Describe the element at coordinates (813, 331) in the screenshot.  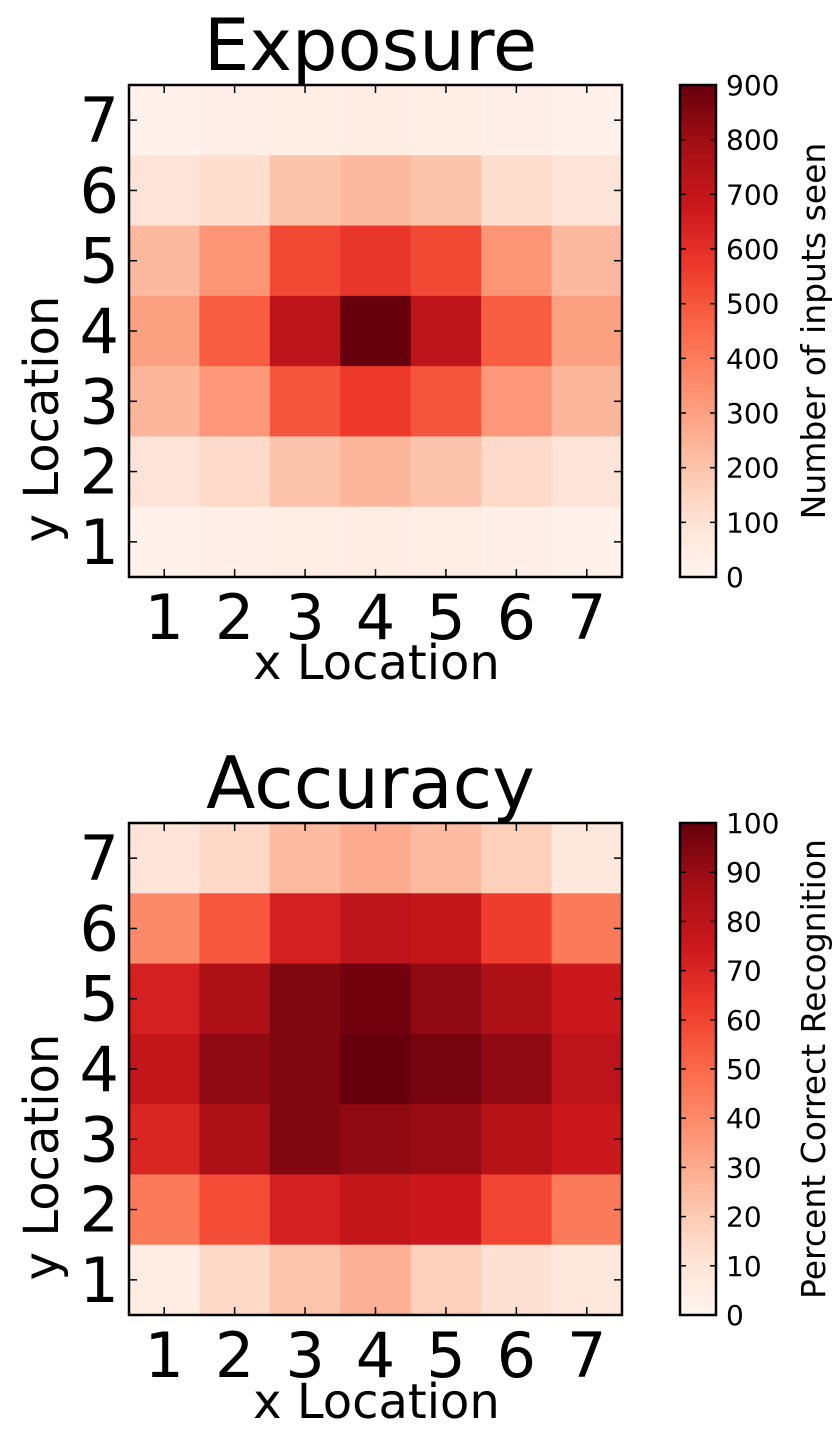
I see `colorbar-label: Number of inputs seen` at that location.